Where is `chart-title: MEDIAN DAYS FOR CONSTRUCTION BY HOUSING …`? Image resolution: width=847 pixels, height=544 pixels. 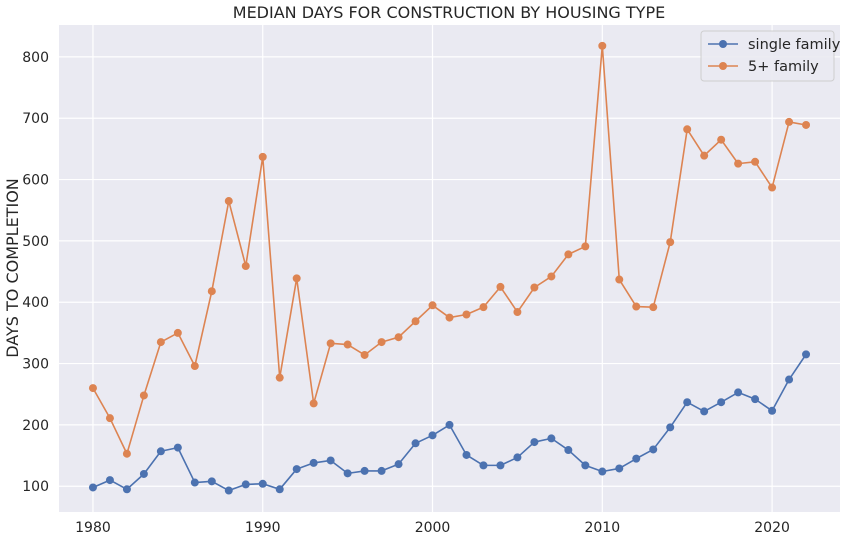
chart-title: MEDIAN DAYS FOR CONSTRUCTION BY HOUSING … is located at coordinates (449, 12).